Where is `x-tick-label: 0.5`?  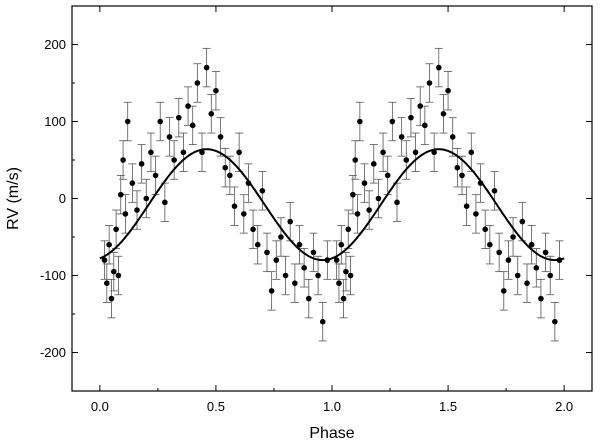 x-tick-label: 0.5 is located at coordinates (216, 406).